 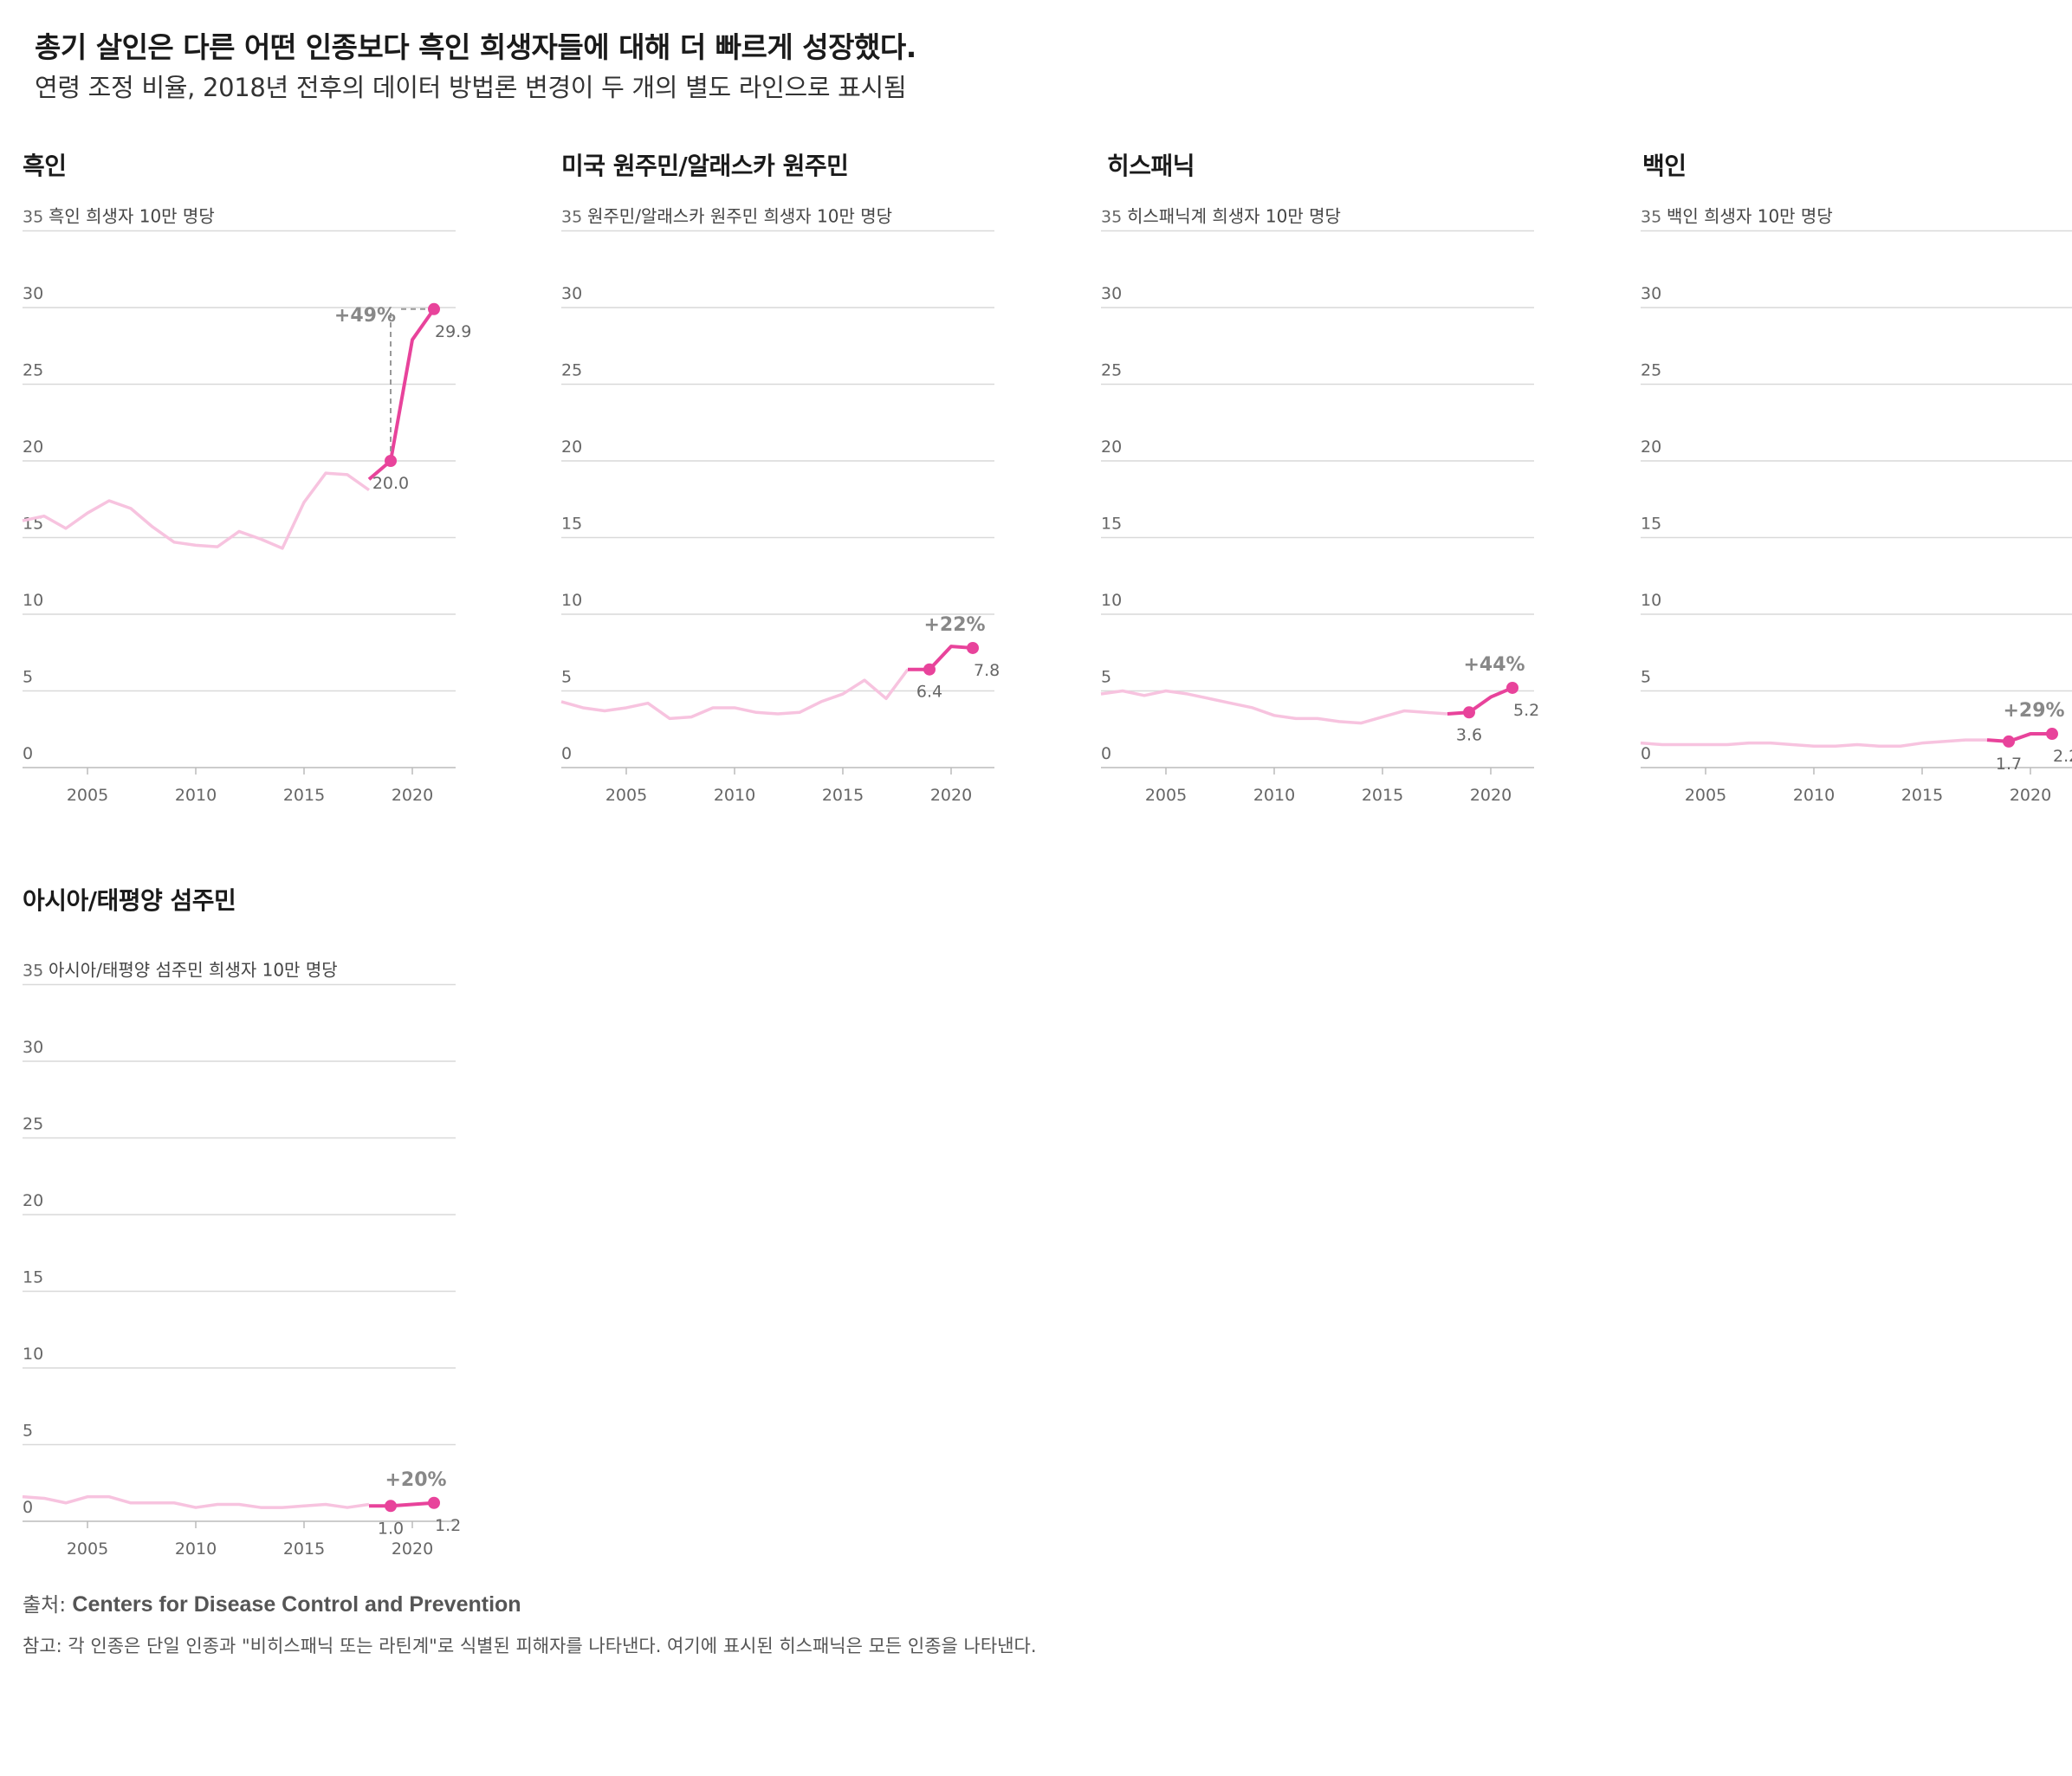 I want to click on change-label: +20%, so click(x=415, y=1480).